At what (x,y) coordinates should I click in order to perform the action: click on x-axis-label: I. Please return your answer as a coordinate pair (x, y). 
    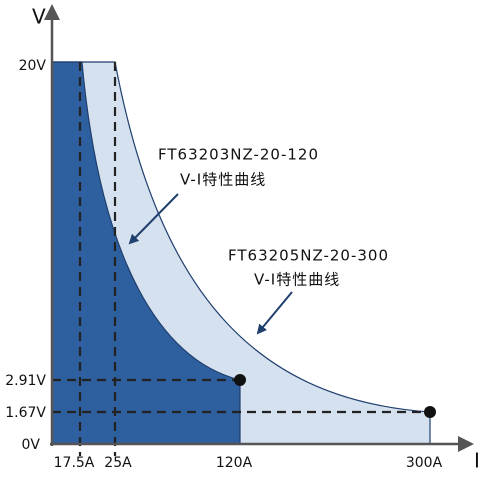
    Looking at the image, I should click on (477, 461).